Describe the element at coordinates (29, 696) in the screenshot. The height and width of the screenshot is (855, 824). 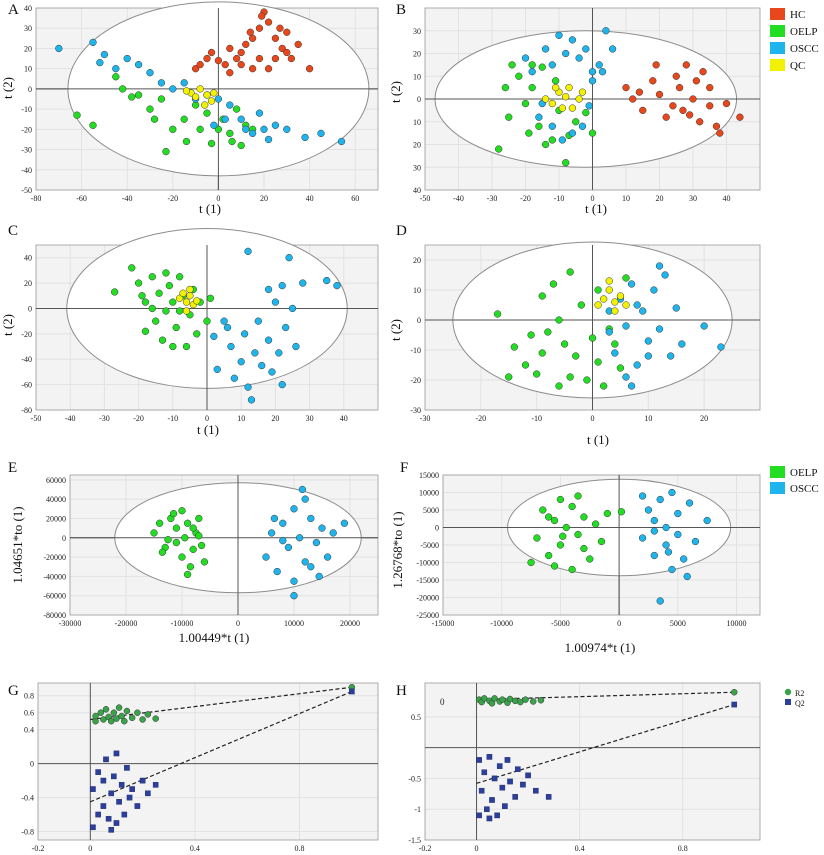
I see `y-tick-label: 0.8` at that location.